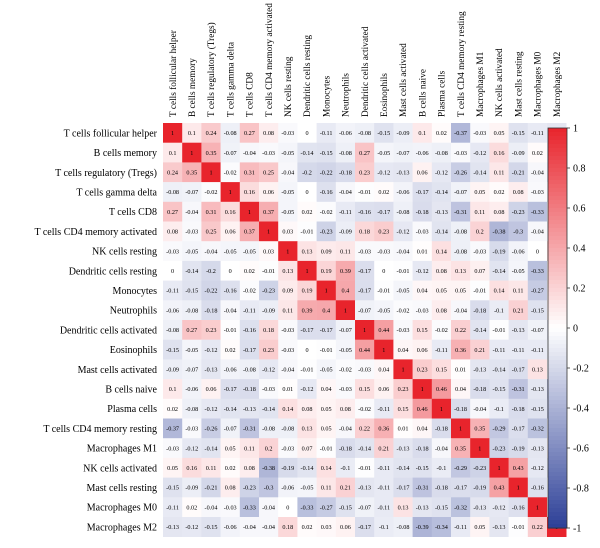 The width and height of the screenshot is (600, 548). I want to click on cell-value: -0.1, so click(384, 527).